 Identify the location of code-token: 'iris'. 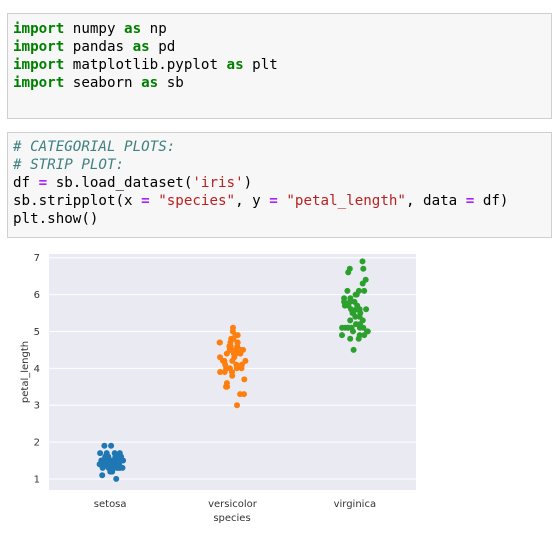
(218, 183).